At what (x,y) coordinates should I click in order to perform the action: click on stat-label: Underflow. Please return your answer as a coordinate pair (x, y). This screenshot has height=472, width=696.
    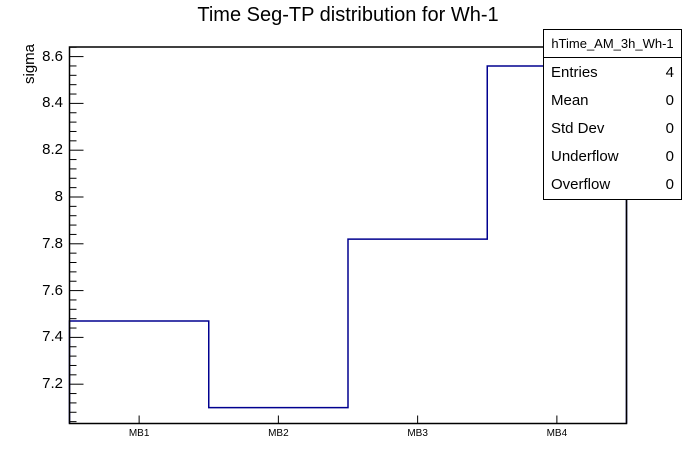
    Looking at the image, I should click on (585, 156).